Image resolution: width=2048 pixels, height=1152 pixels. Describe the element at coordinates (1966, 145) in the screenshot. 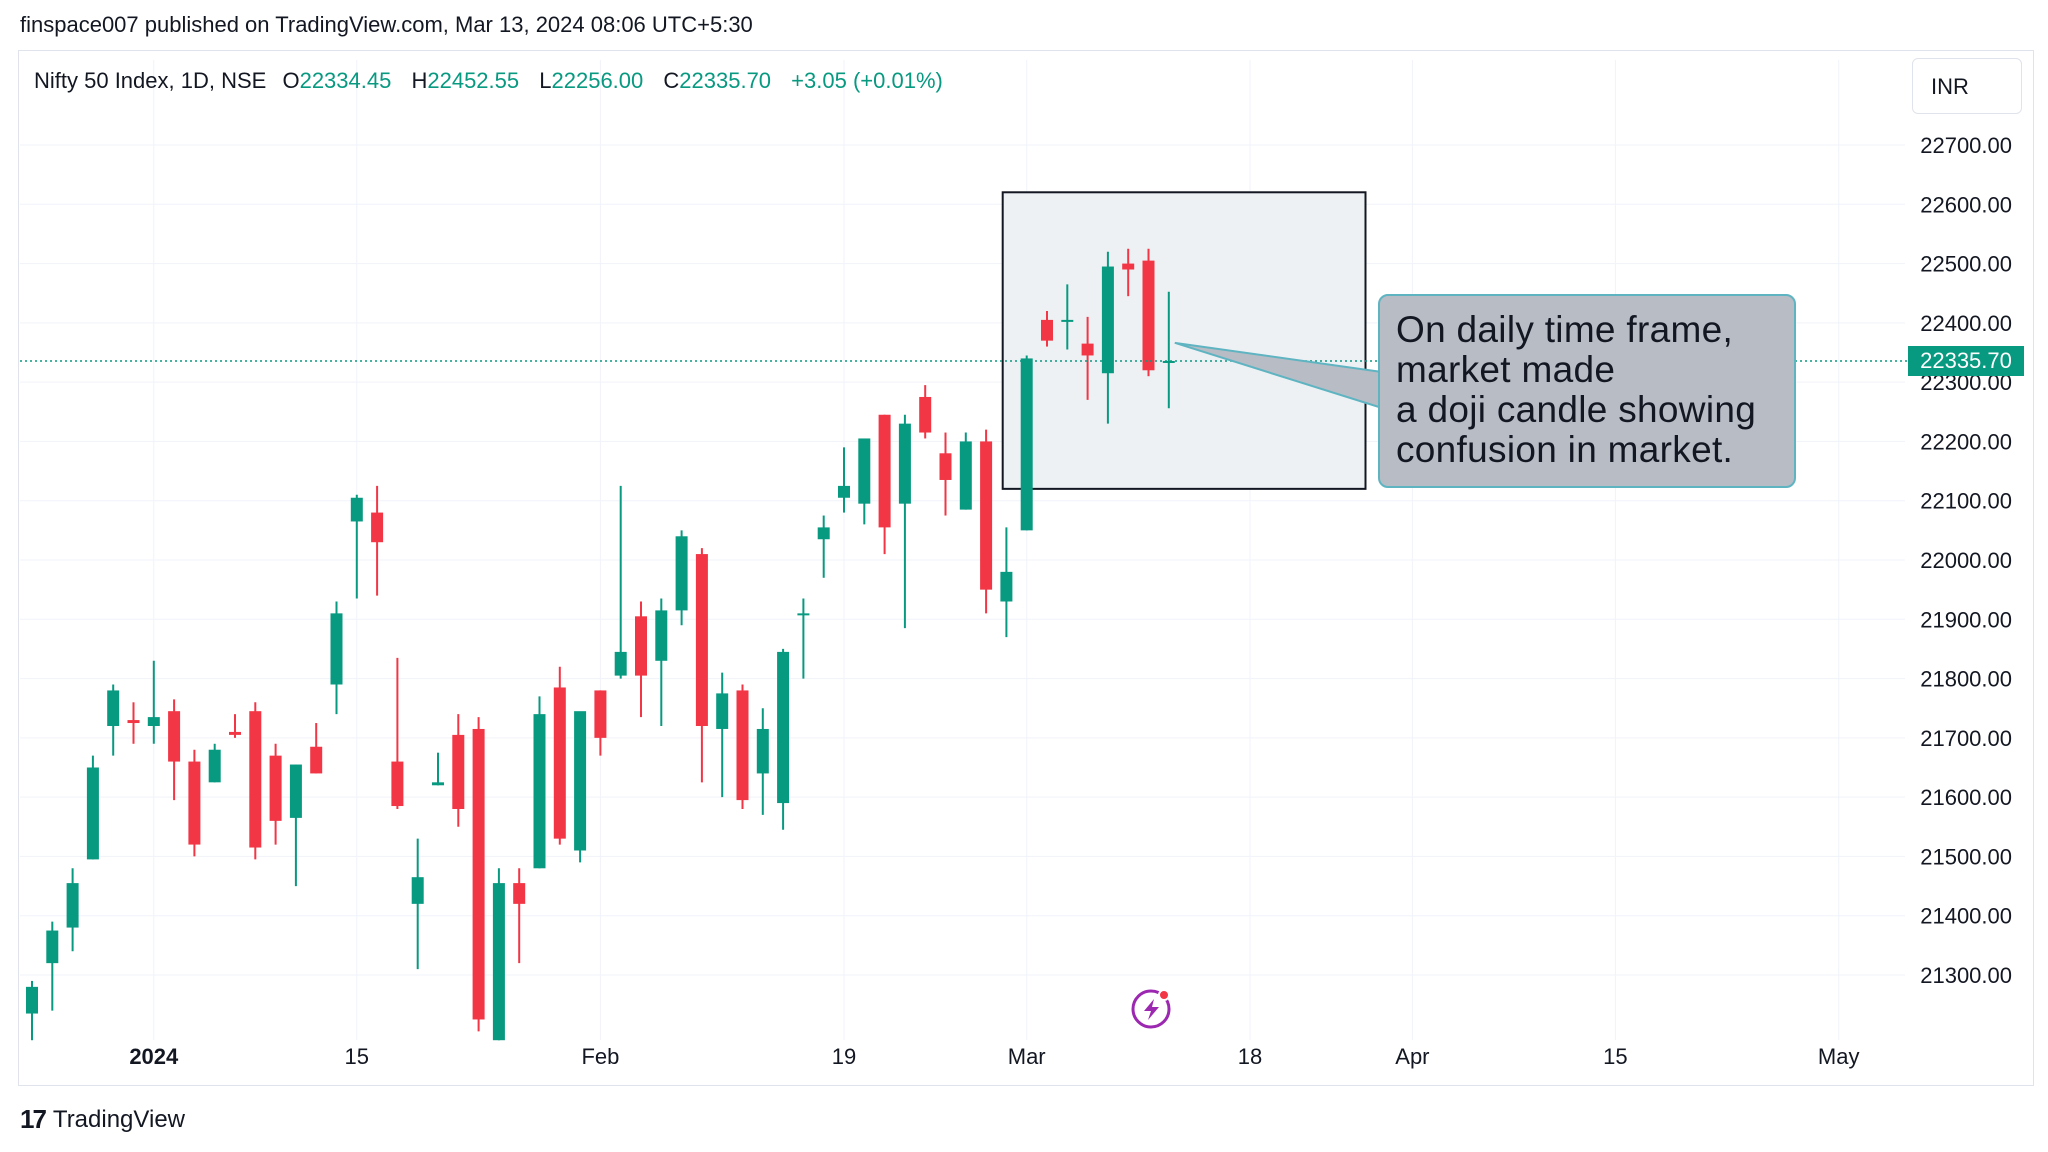

I see `price-tick-label: 22700.00` at that location.